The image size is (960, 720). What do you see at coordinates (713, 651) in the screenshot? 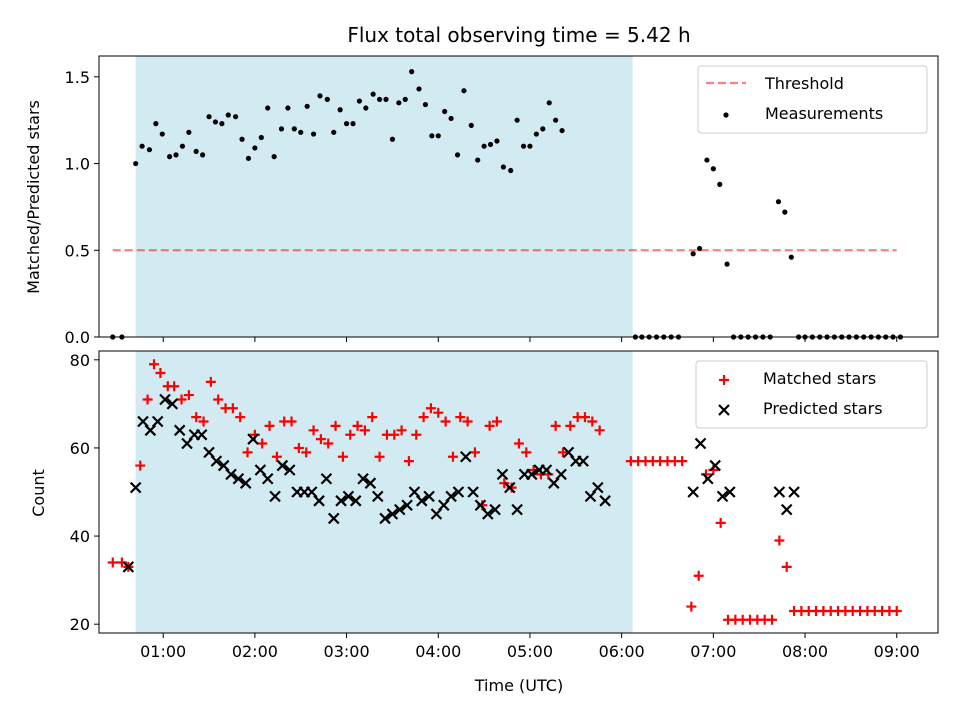
I see `x-tick-label: 07:00` at bounding box center [713, 651].